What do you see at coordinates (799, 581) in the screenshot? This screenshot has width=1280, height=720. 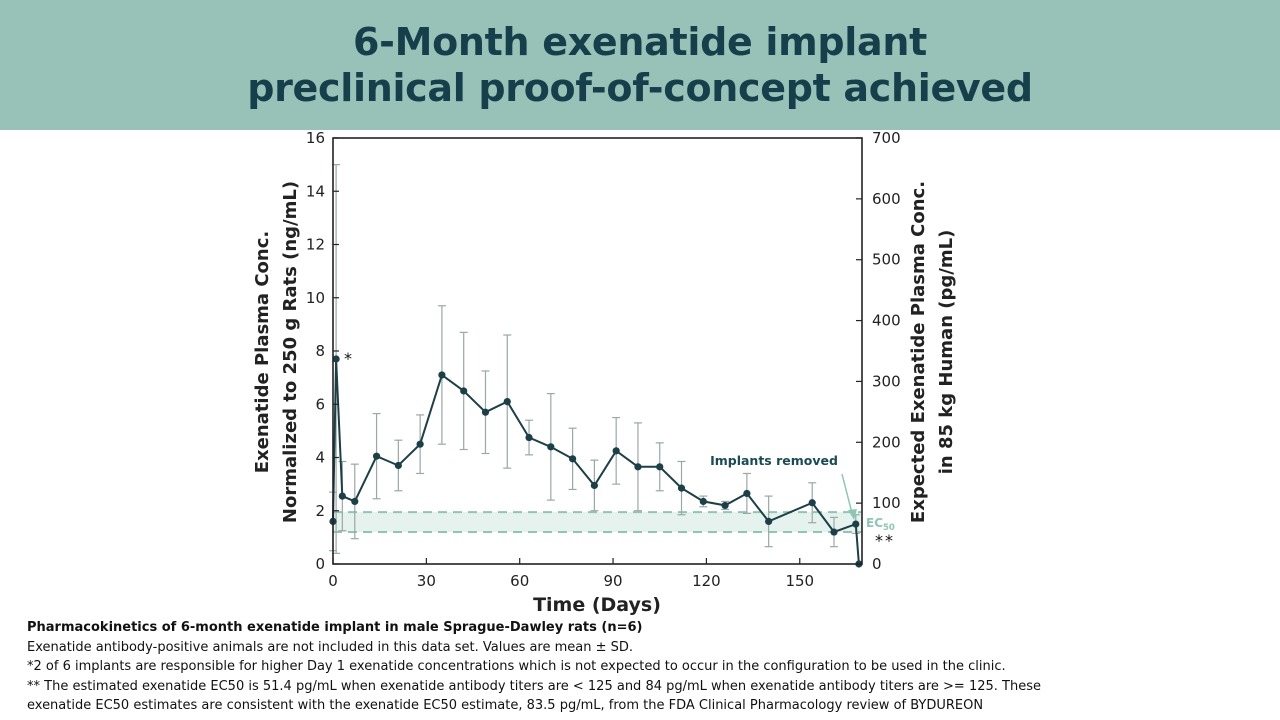 I see `x-tick-label-5: 150` at bounding box center [799, 581].